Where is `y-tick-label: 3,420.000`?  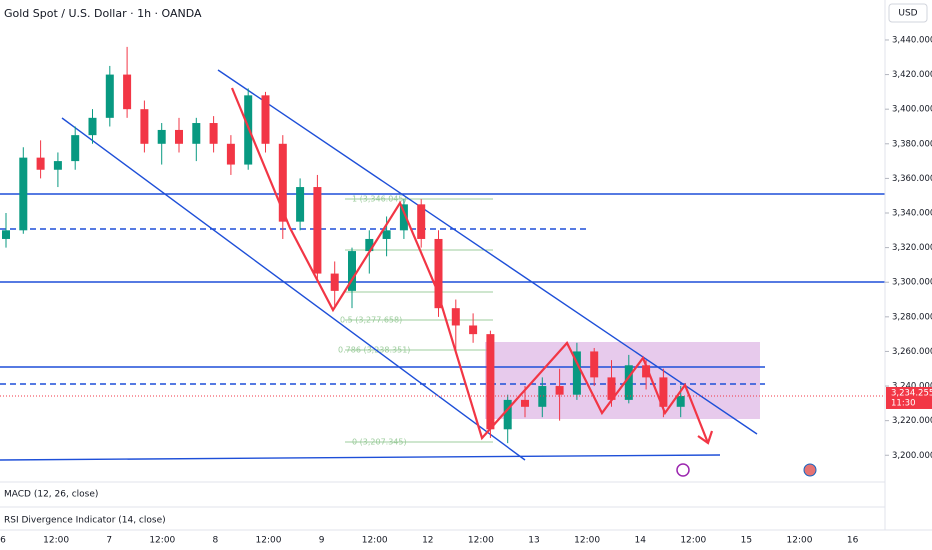 y-tick-label: 3,420.000 is located at coordinates (912, 75).